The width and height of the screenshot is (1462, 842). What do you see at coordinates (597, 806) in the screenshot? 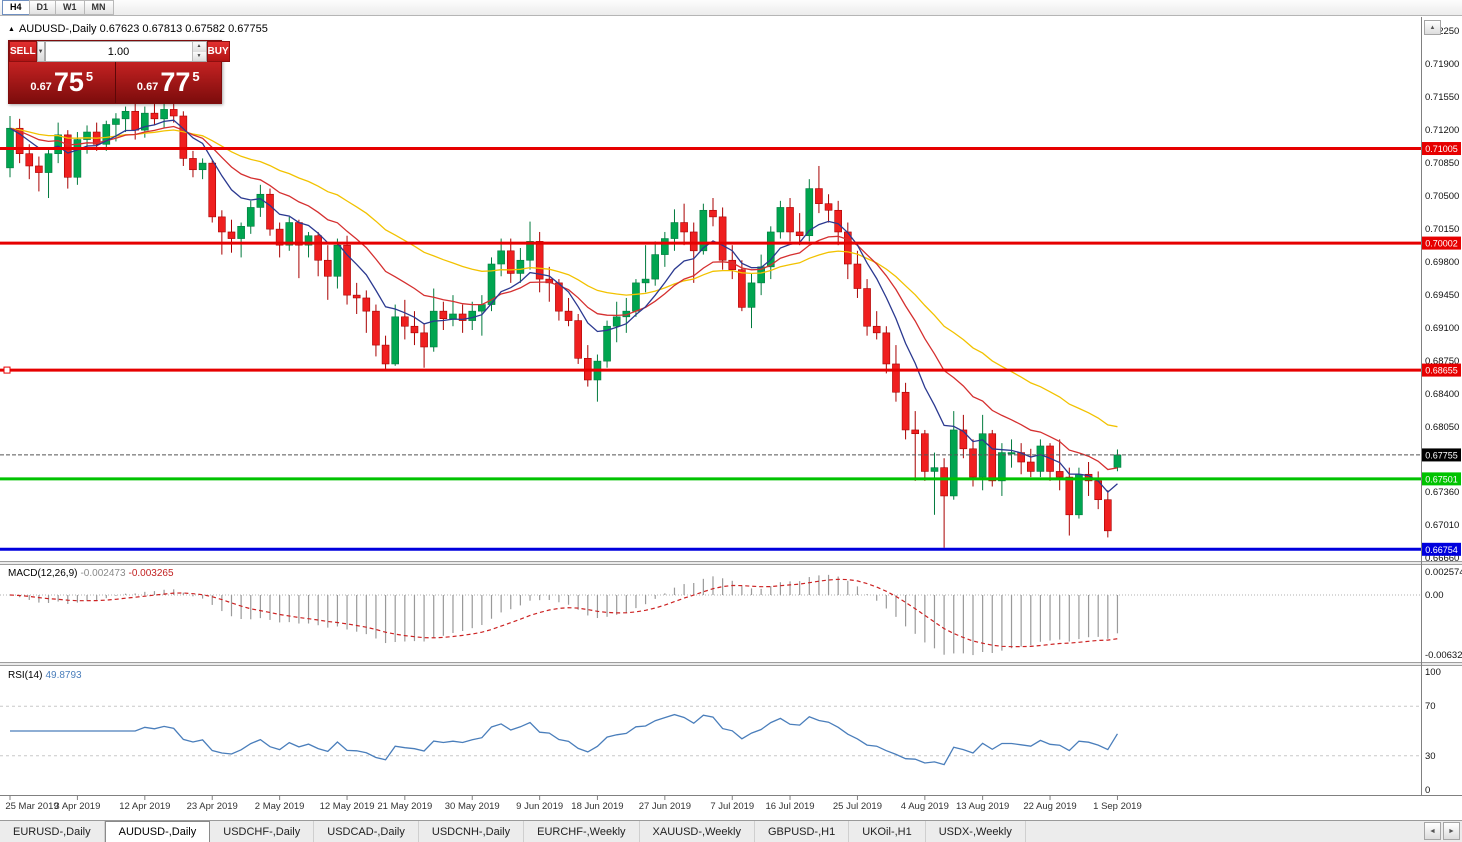
I see `date-axis-label: 18 Jun 2019` at bounding box center [597, 806].